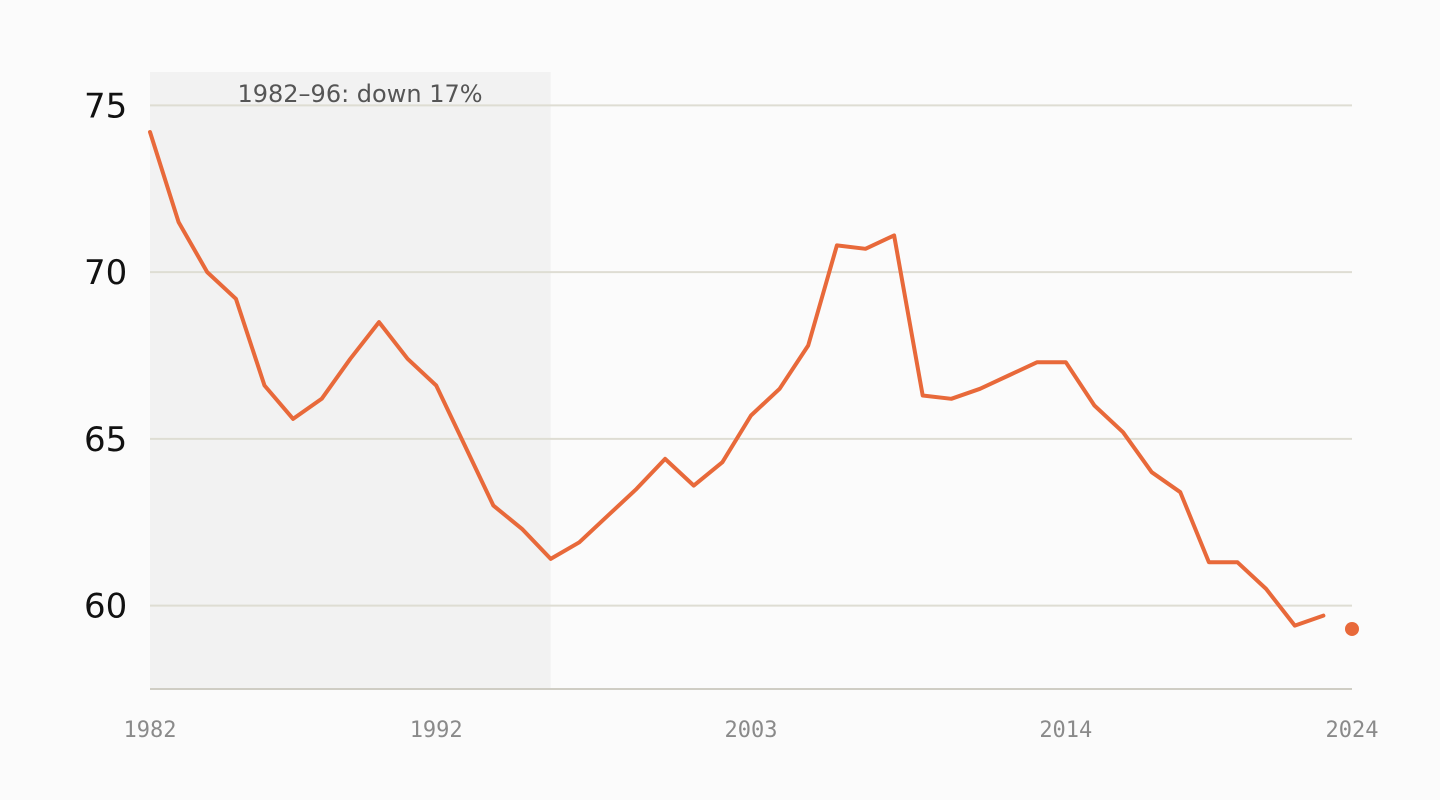 Image resolution: width=1440 pixels, height=800 pixels. Describe the element at coordinates (207, 272) in the screenshot. I see `point-1984` at that location.